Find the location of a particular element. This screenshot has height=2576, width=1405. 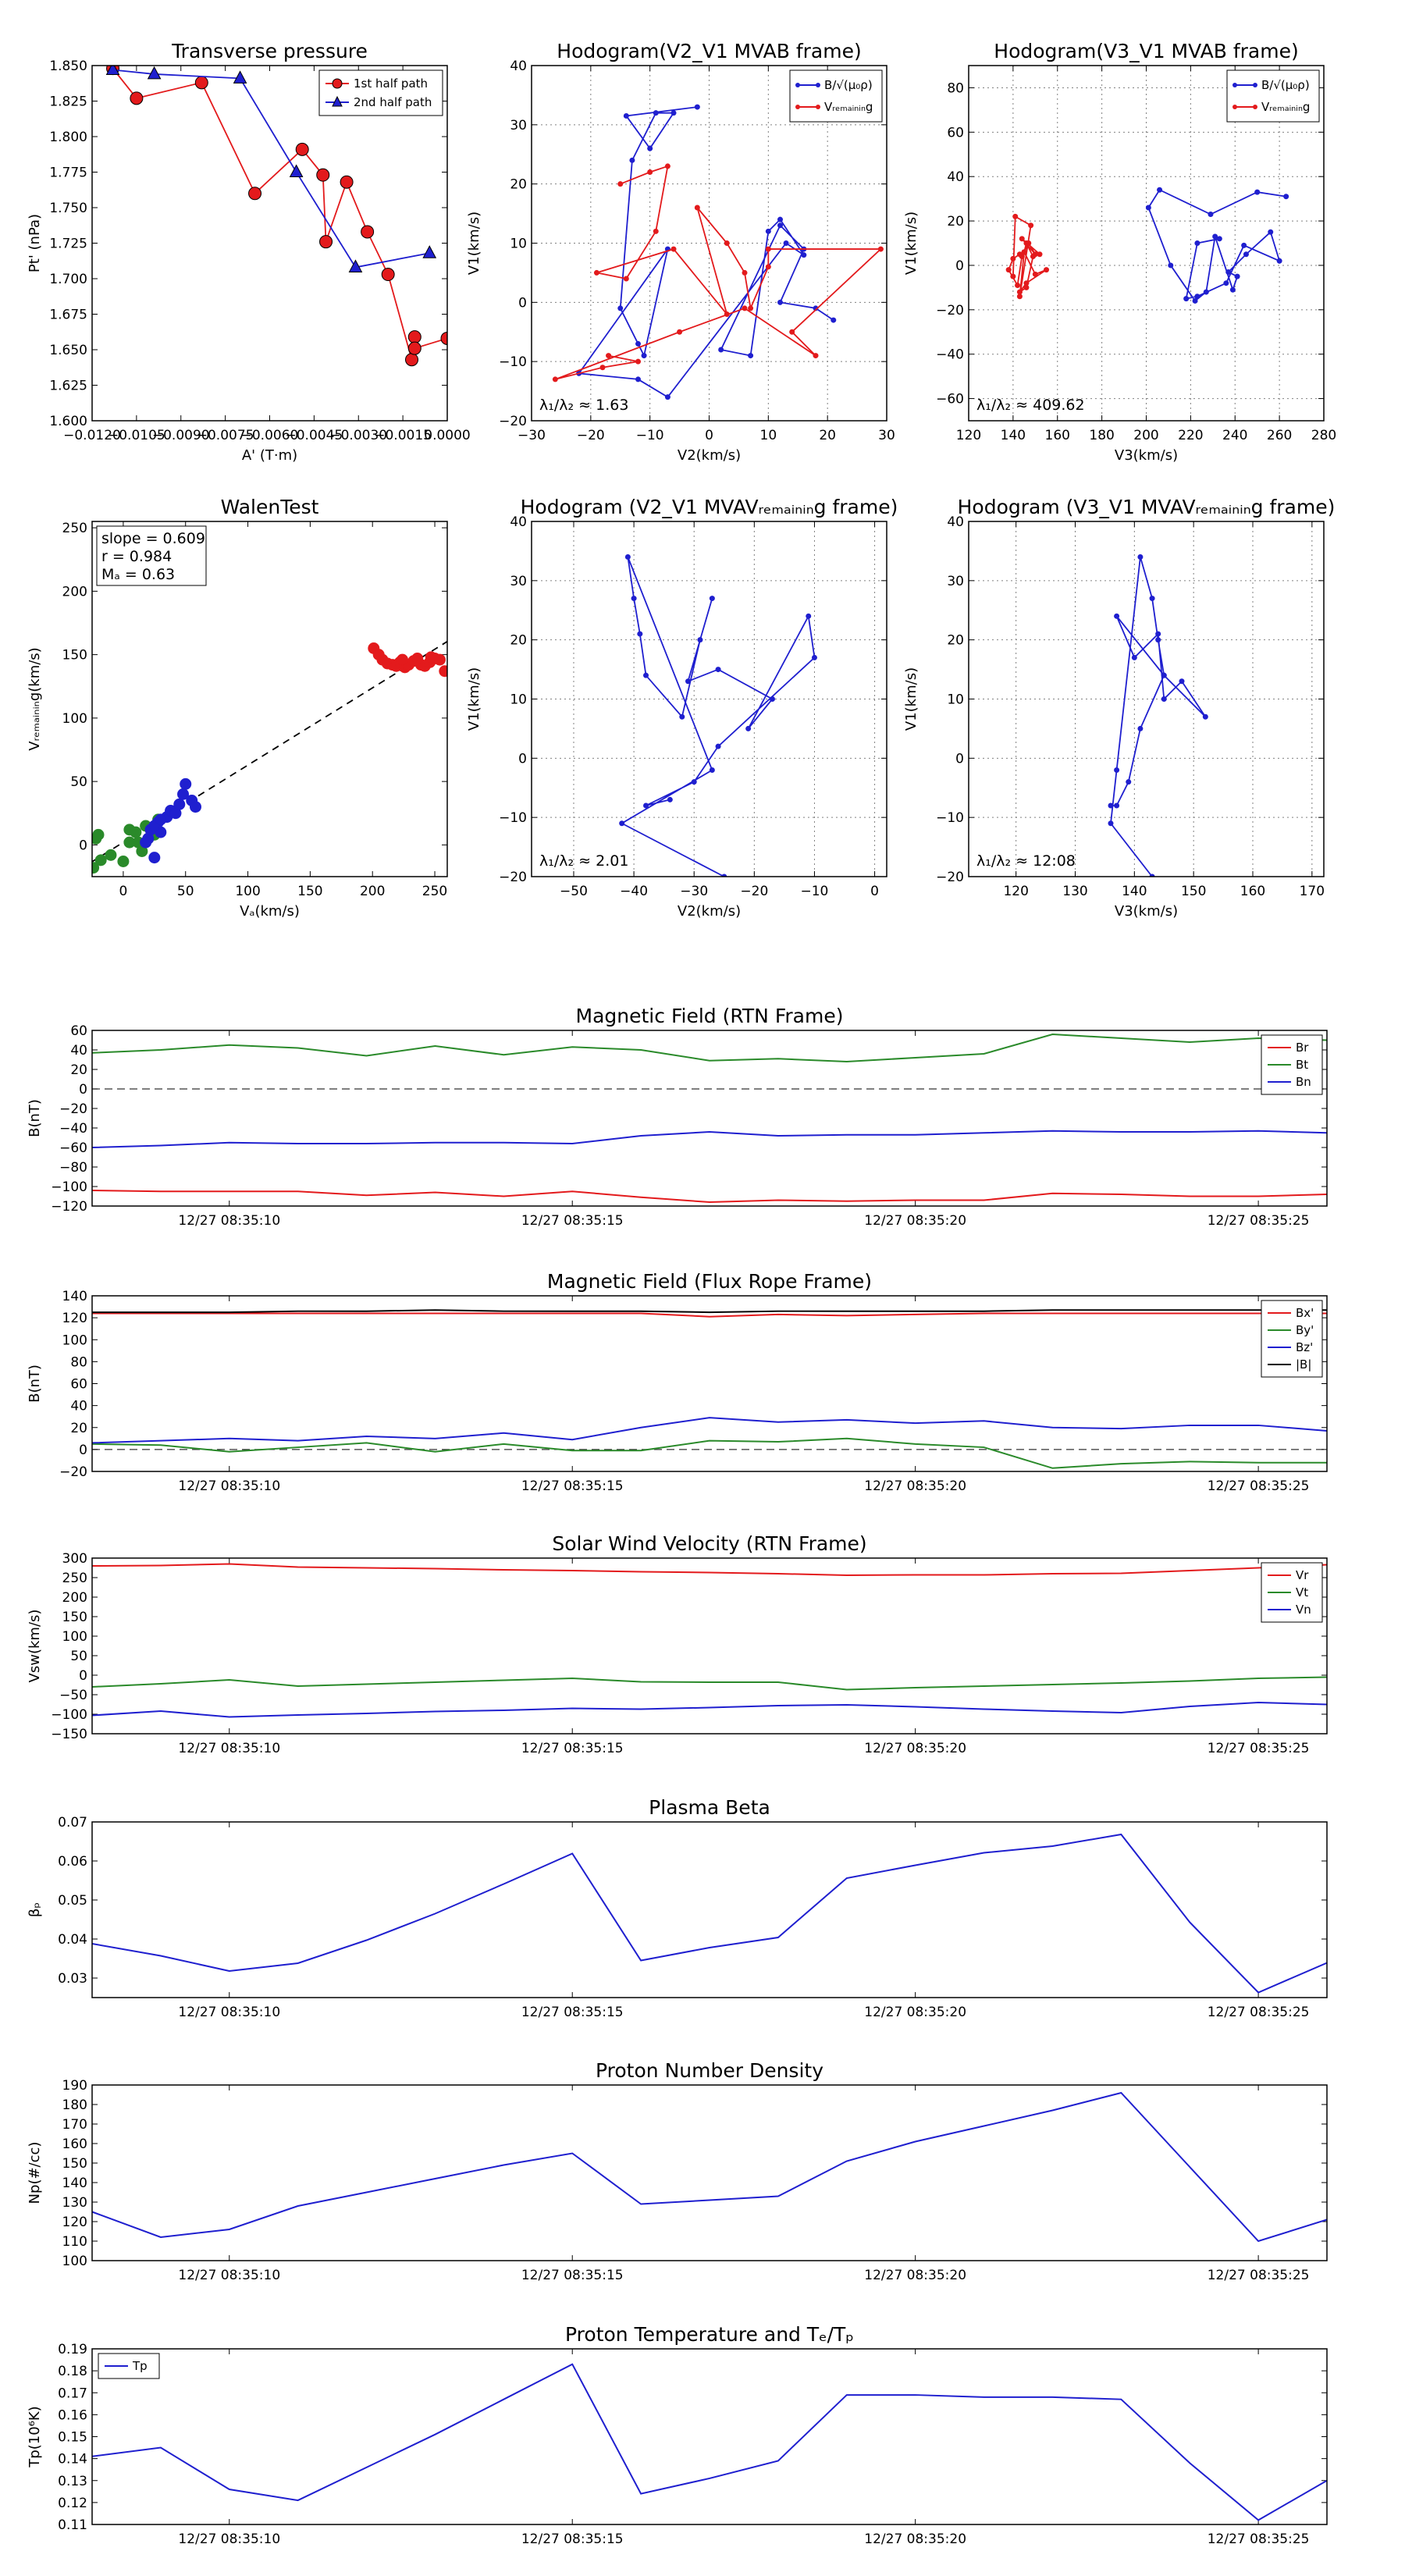

chart-title: Hodogram (V3_V1 MVAVᵣₑₘₐᵢₙᵢₙg frame) is located at coordinates (1147, 507).